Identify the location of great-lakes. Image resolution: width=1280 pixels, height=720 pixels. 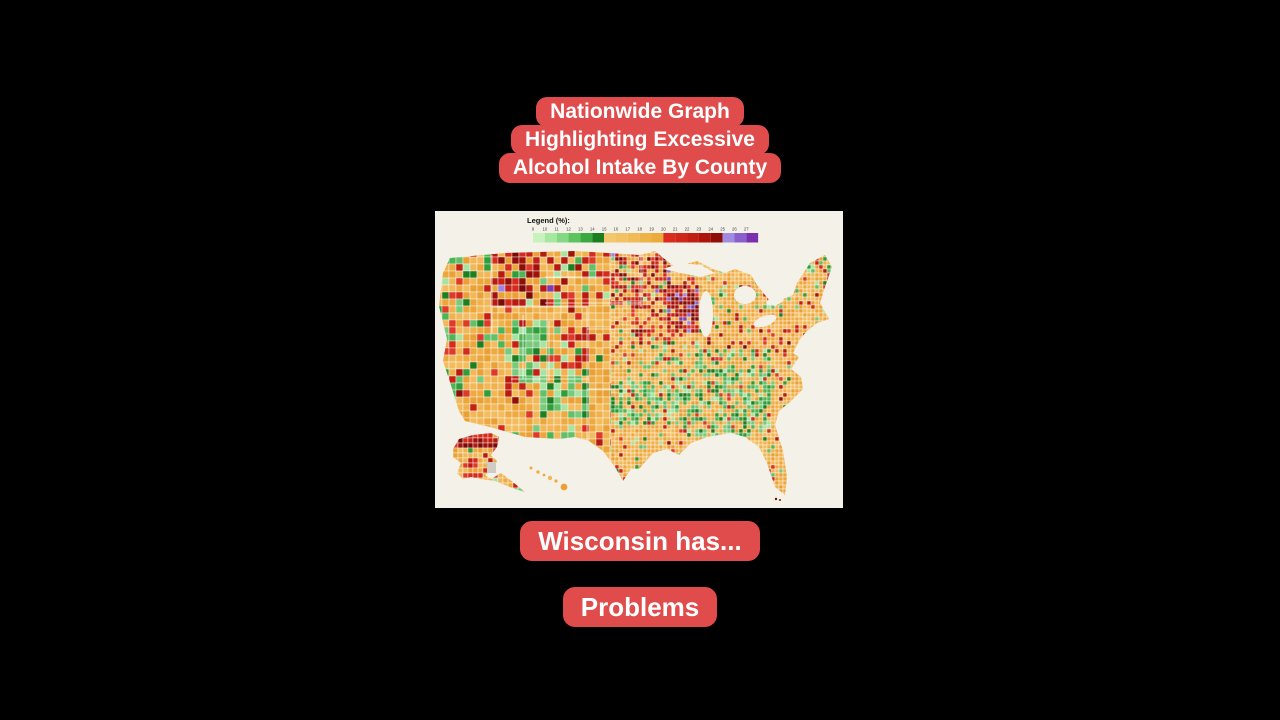
(723, 300).